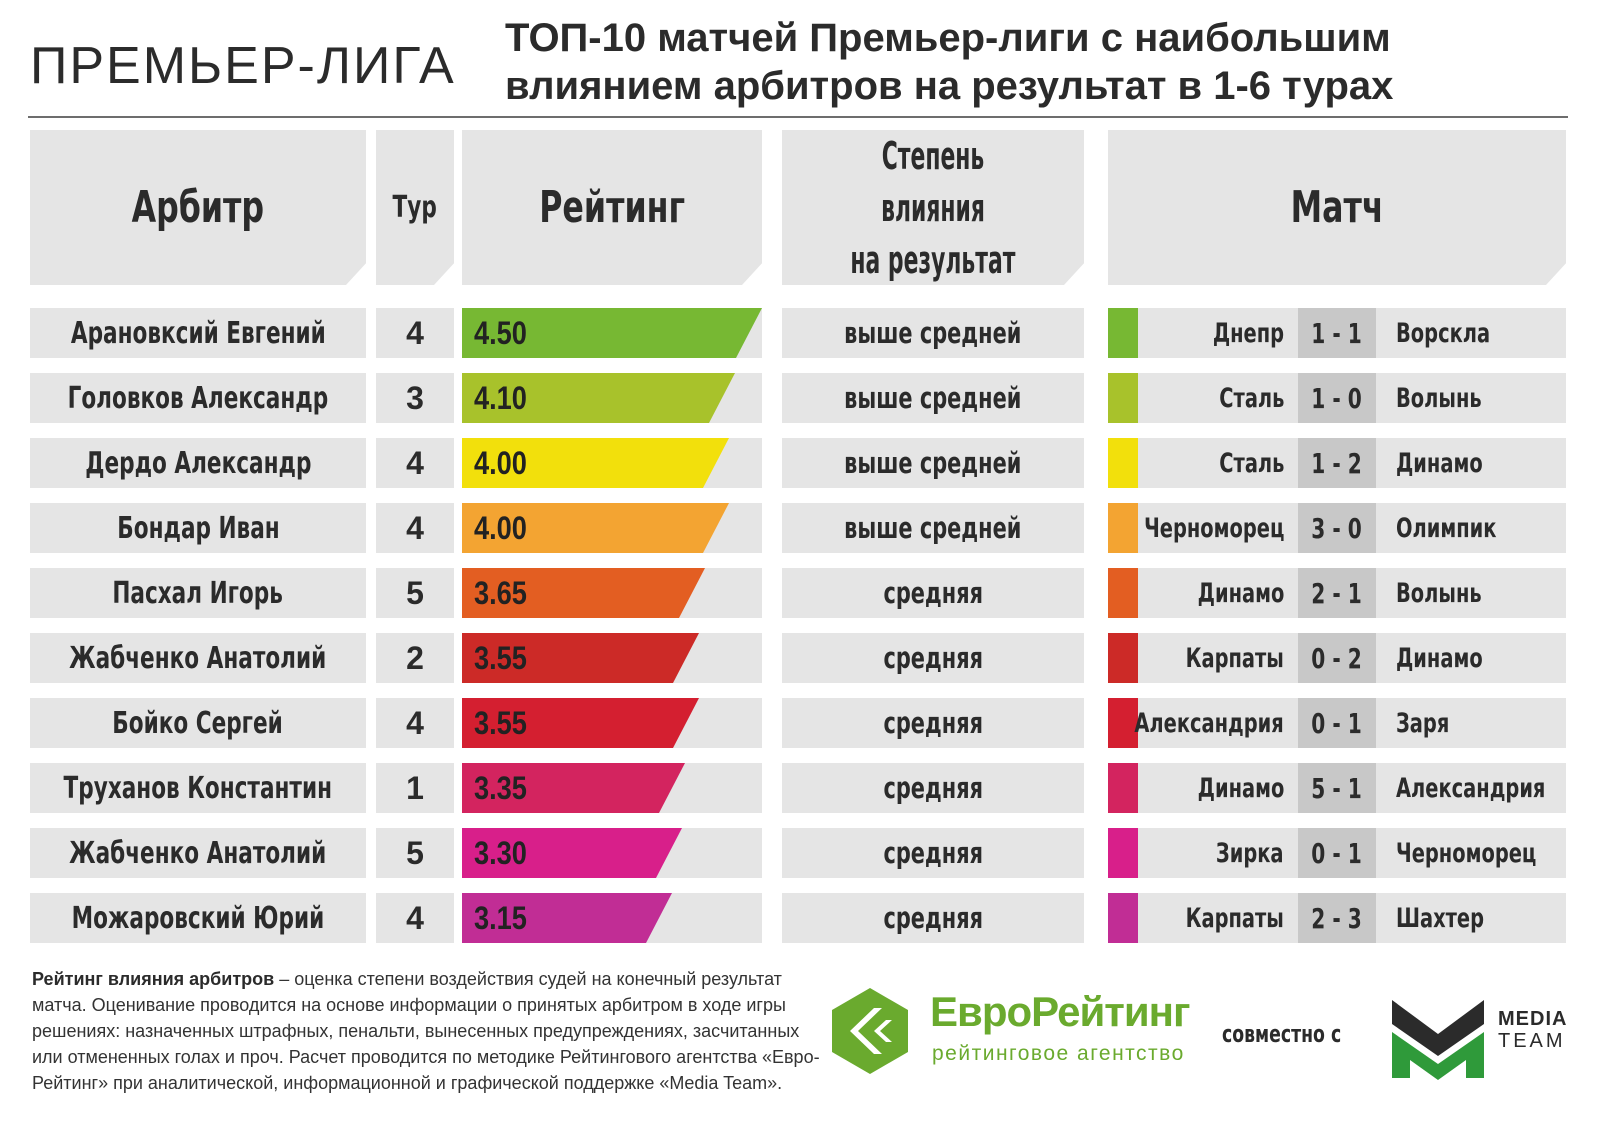  I want to click on header-degree-line-1: Степень влияния, so click(933, 181).